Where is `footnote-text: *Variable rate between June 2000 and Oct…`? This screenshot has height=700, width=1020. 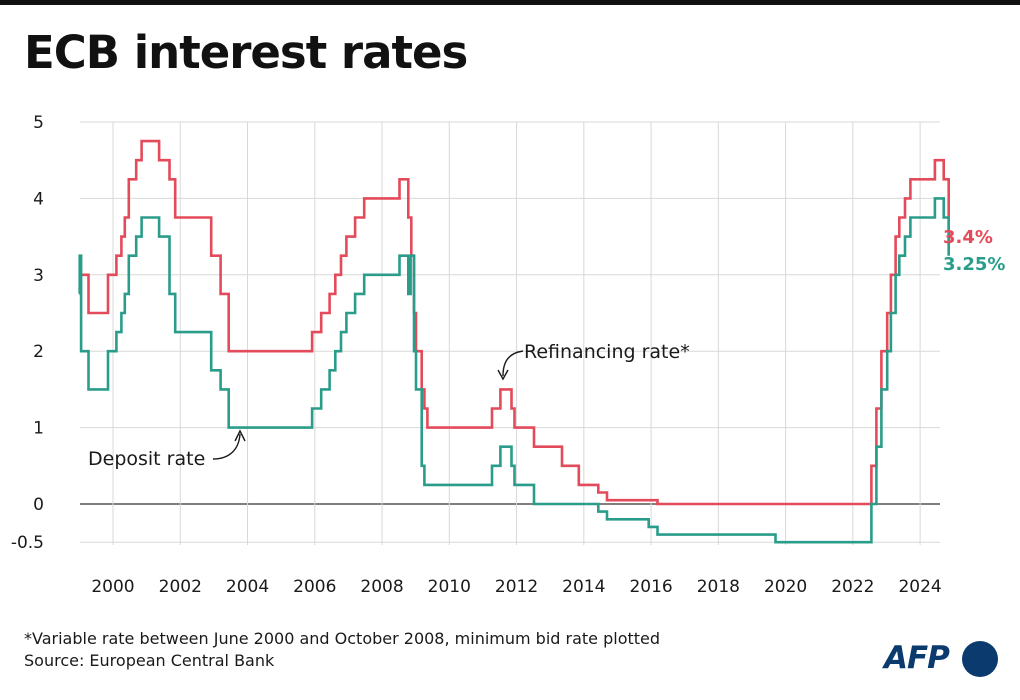 footnote-text: *Variable rate between June 2000 and Oct… is located at coordinates (342, 638).